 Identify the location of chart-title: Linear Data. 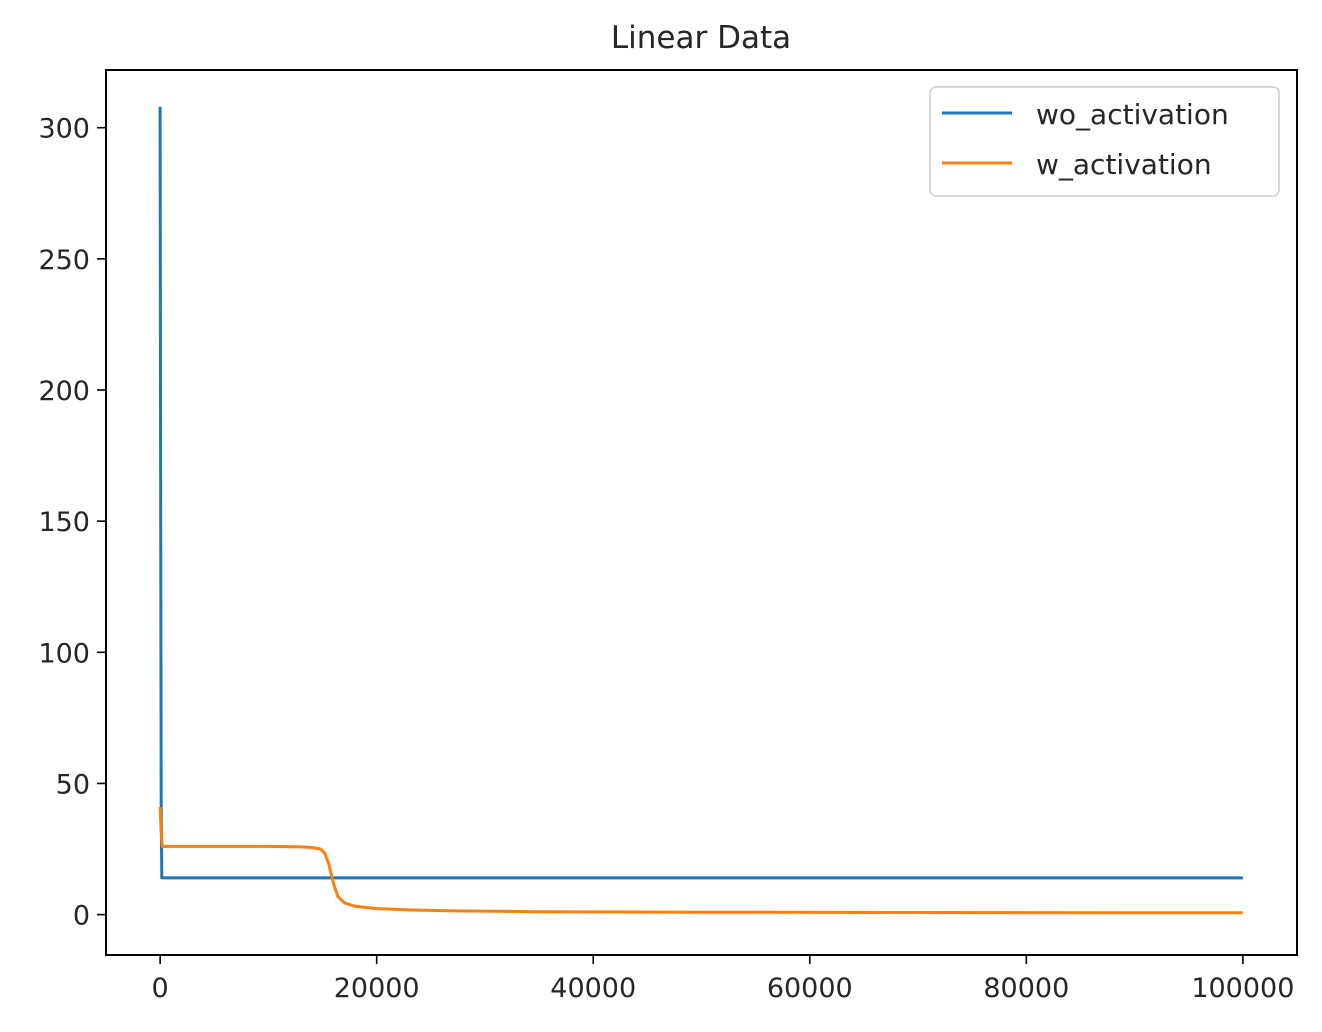
(701, 38).